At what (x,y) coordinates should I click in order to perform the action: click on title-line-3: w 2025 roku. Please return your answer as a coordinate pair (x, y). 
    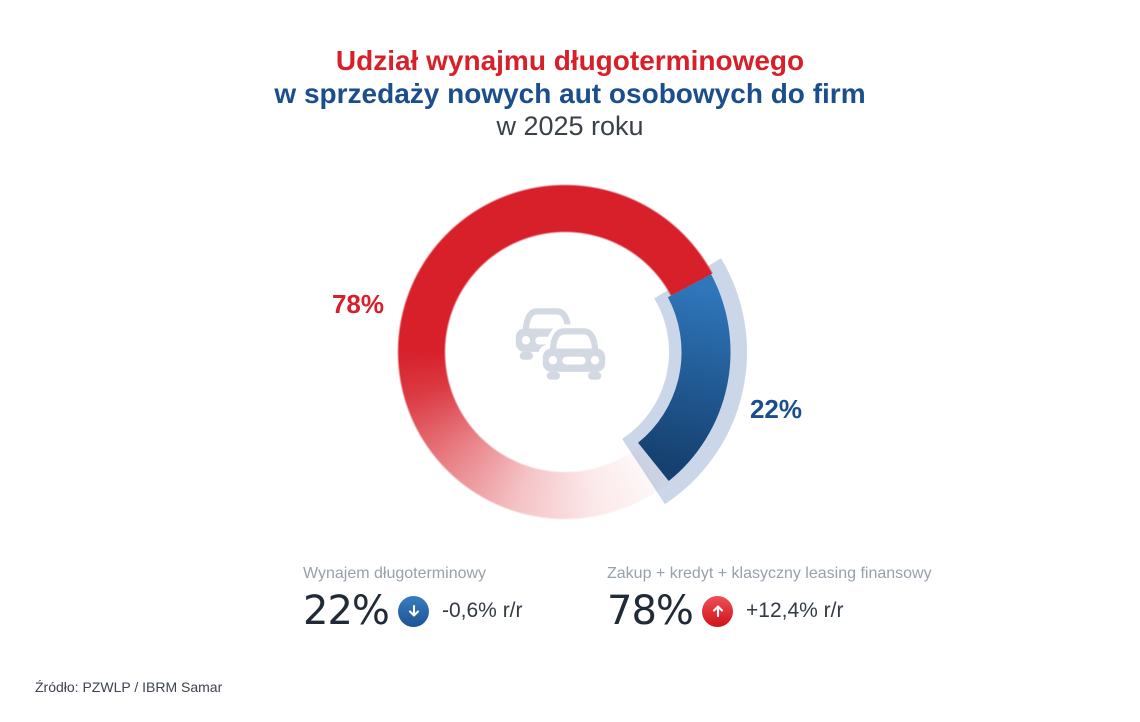
    Looking at the image, I should click on (570, 126).